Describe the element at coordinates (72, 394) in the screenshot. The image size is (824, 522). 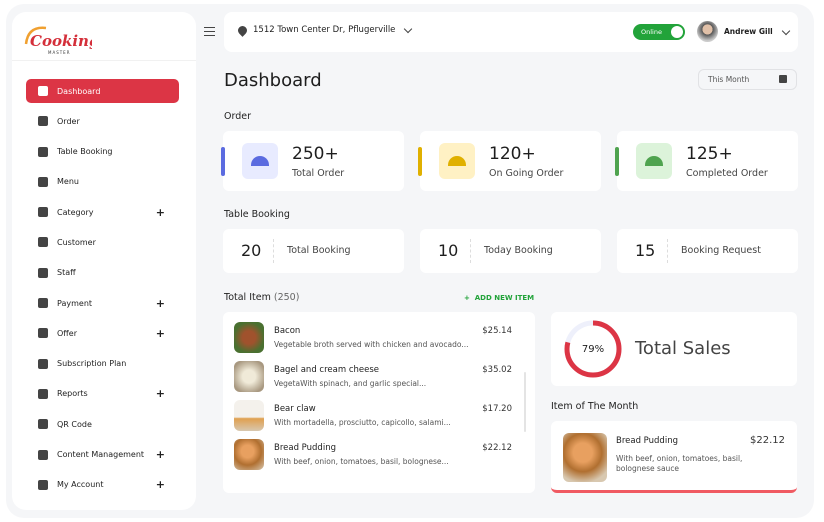
I see `sidebar-item-label: Reports` at that location.